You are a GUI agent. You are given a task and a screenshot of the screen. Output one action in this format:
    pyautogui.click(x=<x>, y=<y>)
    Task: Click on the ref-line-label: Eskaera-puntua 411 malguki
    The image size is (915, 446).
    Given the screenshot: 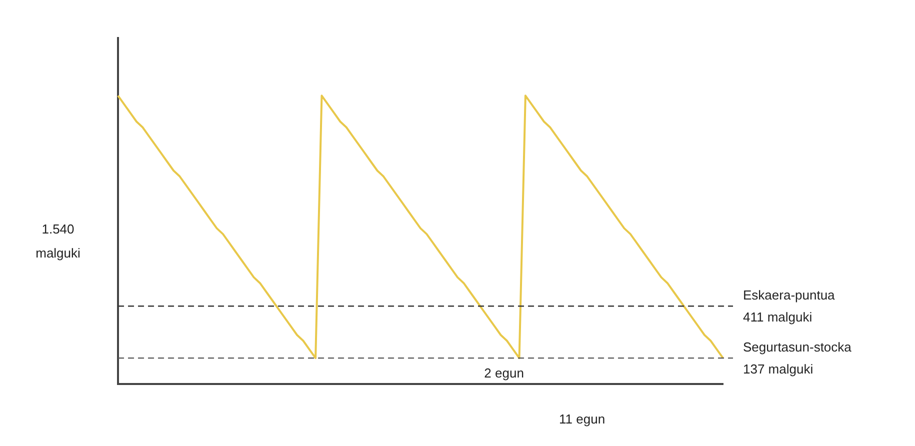 What is the action you would take?
    pyautogui.click(x=789, y=306)
    